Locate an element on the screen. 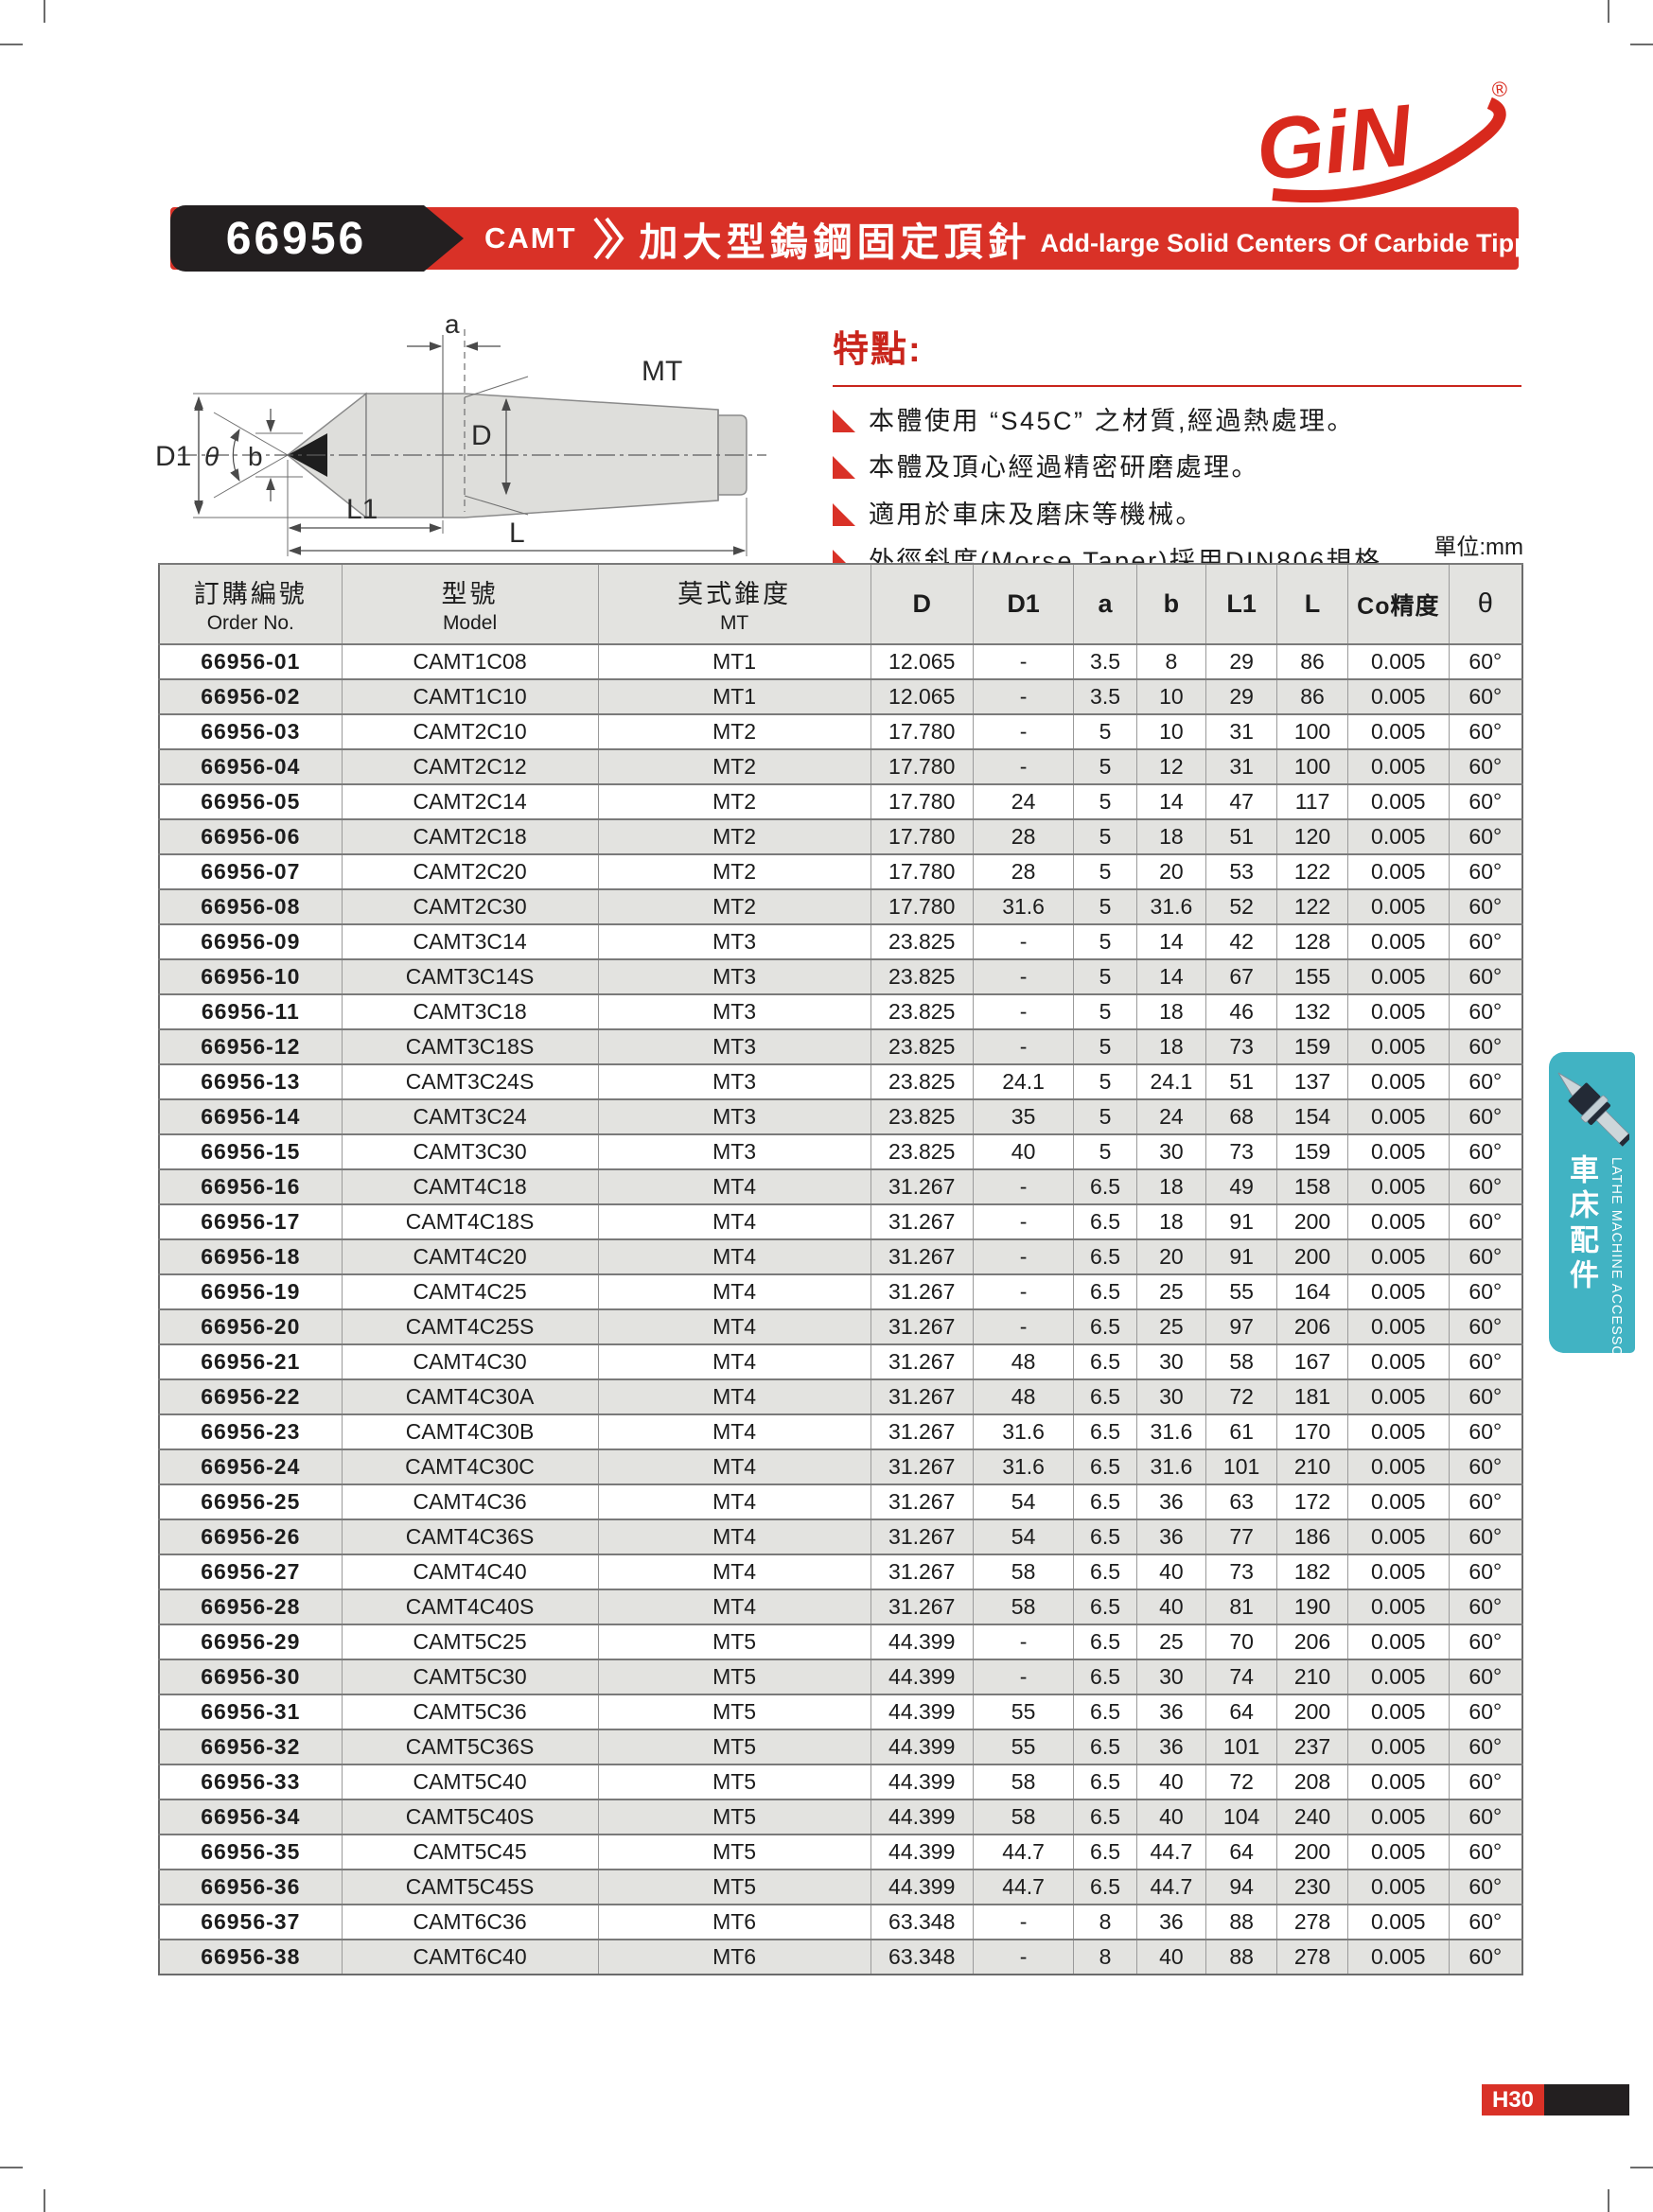 The height and width of the screenshot is (2212, 1653). column-header: 訂購編號 Order No. is located at coordinates (251, 603).